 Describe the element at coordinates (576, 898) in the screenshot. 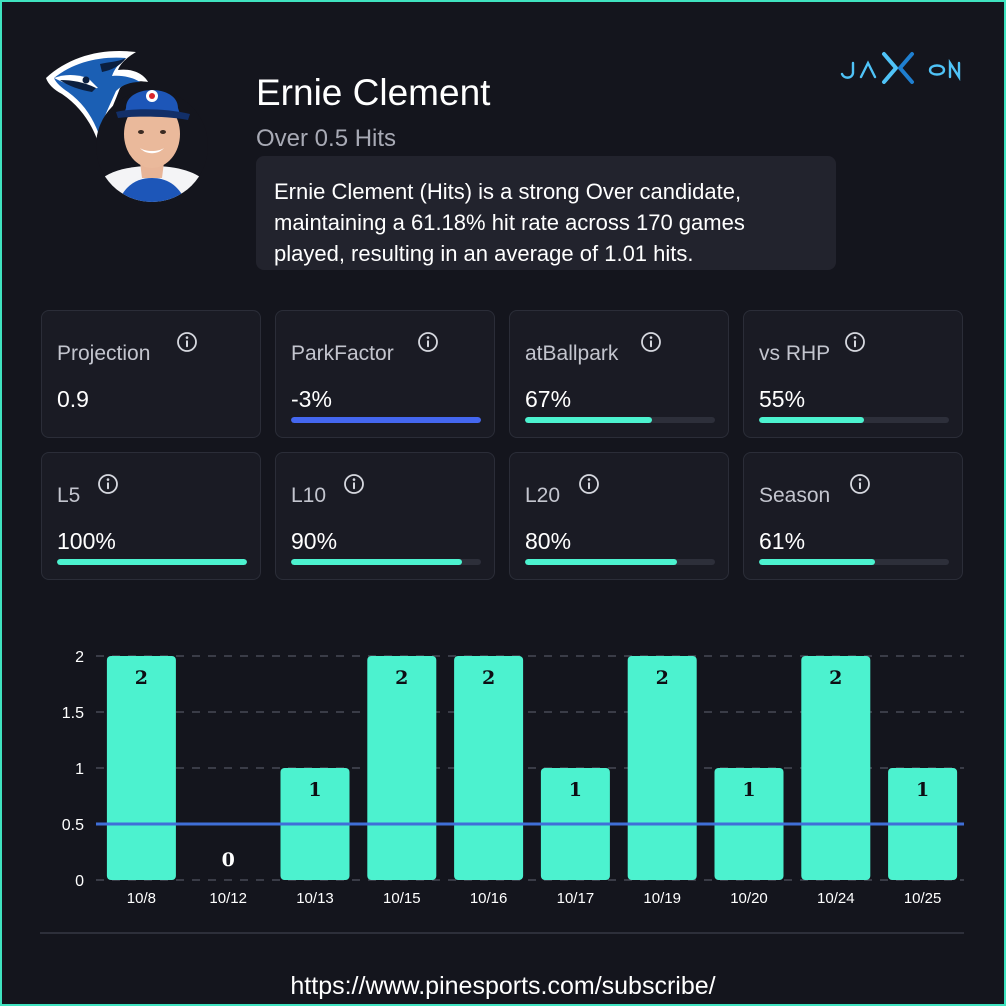

I see `x-tick-label: 10/17` at that location.